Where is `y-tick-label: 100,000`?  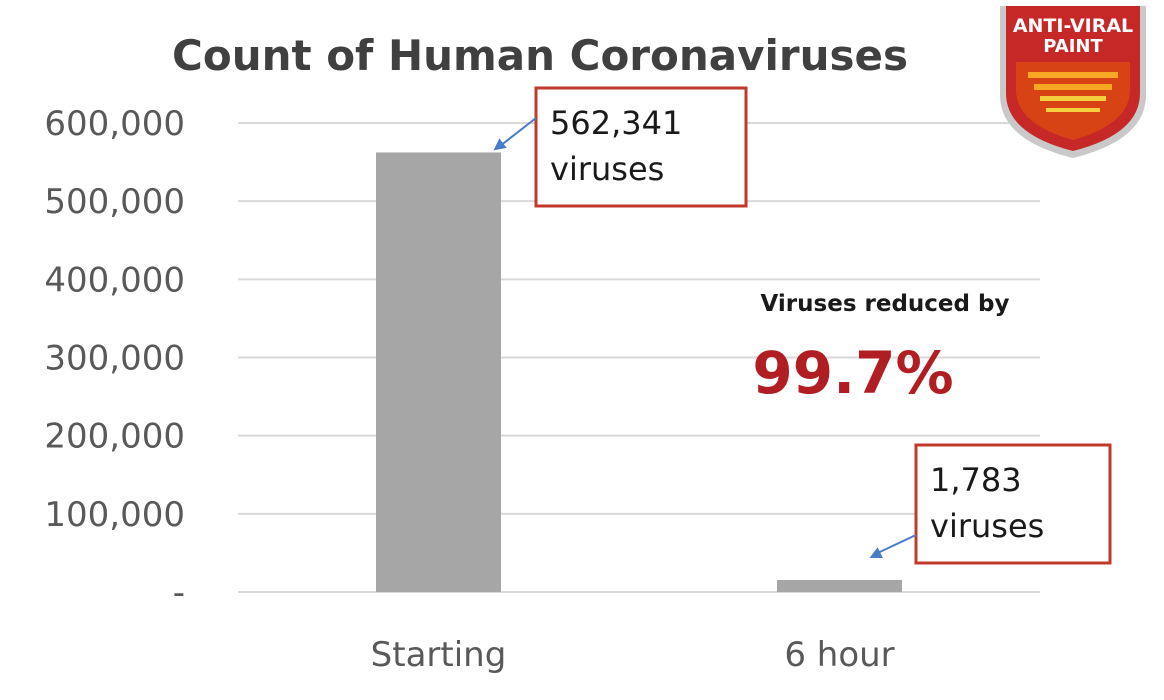 y-tick-label: 100,000 is located at coordinates (114, 515).